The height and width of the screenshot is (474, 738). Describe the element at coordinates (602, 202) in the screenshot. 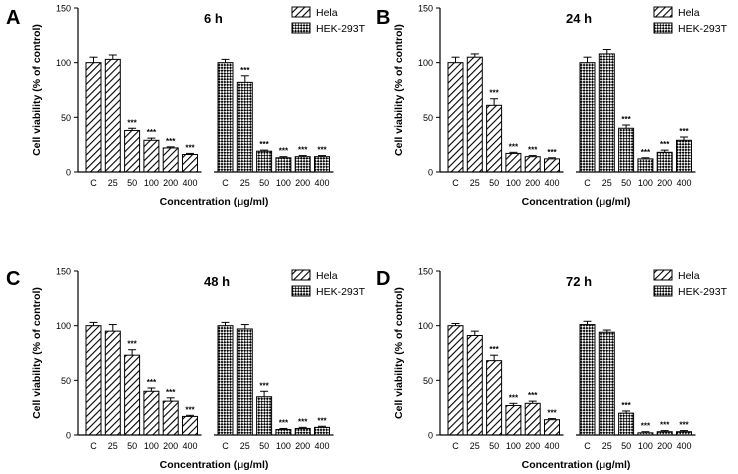

I see `mu-symbol: μ` at that location.